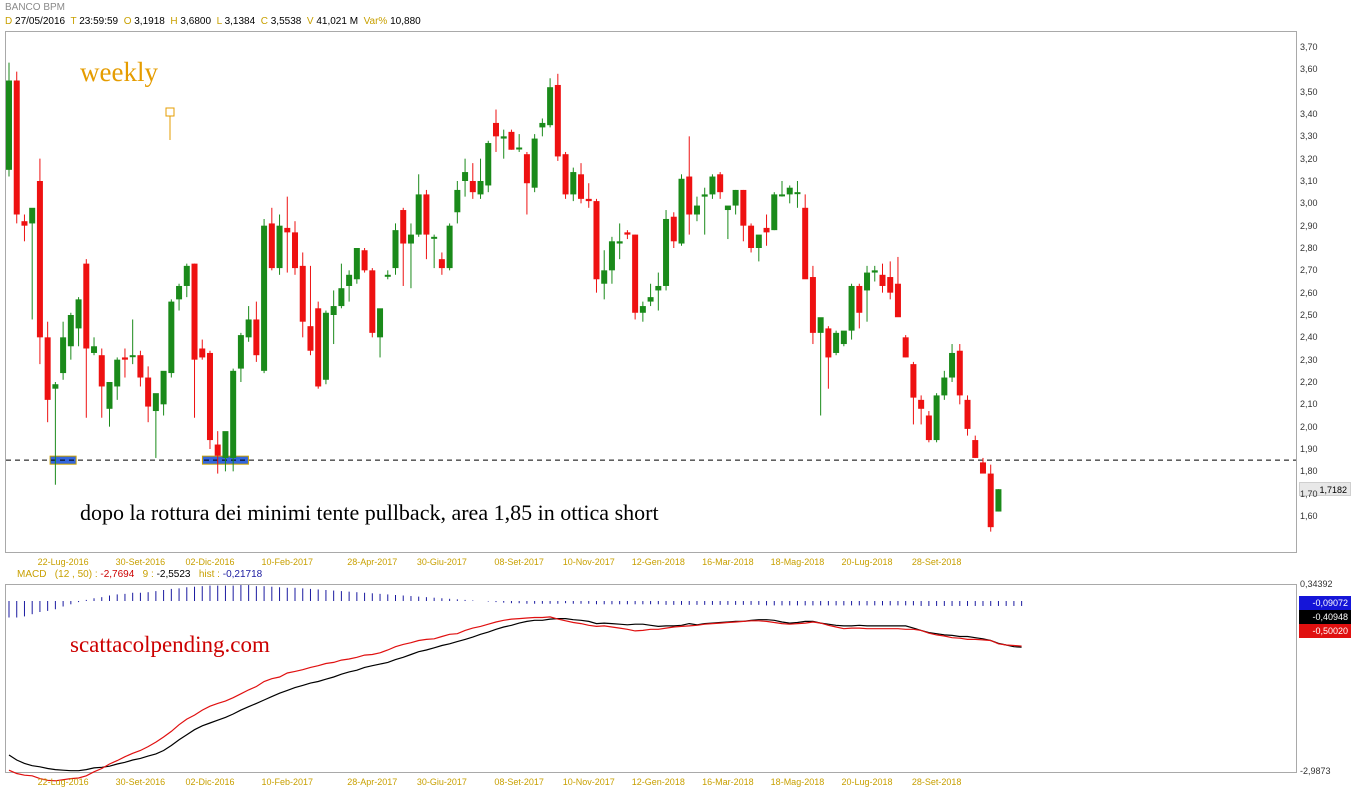  What do you see at coordinates (170, 644) in the screenshot?
I see `website-watermark: scattacolpending.com` at bounding box center [170, 644].